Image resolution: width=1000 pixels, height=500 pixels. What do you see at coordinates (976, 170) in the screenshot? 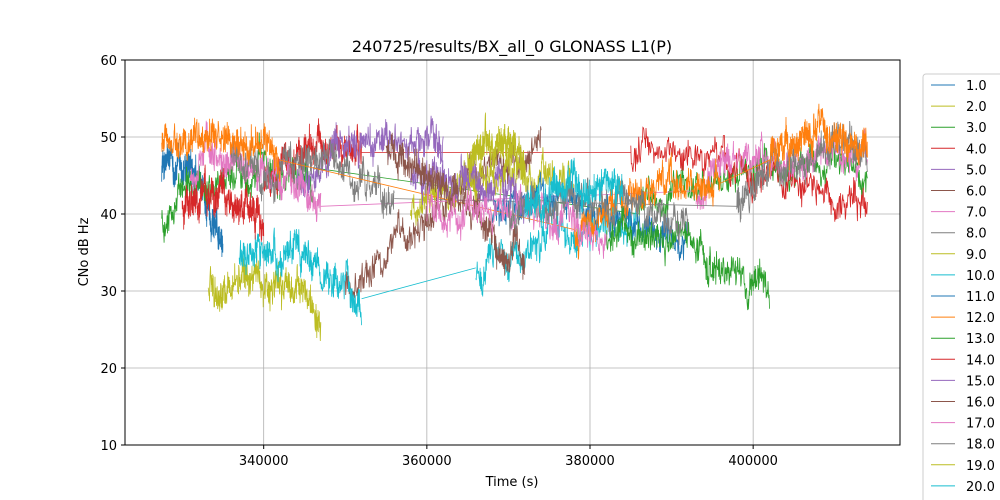
I see `legend-label-5.0: 5.0` at bounding box center [976, 170].